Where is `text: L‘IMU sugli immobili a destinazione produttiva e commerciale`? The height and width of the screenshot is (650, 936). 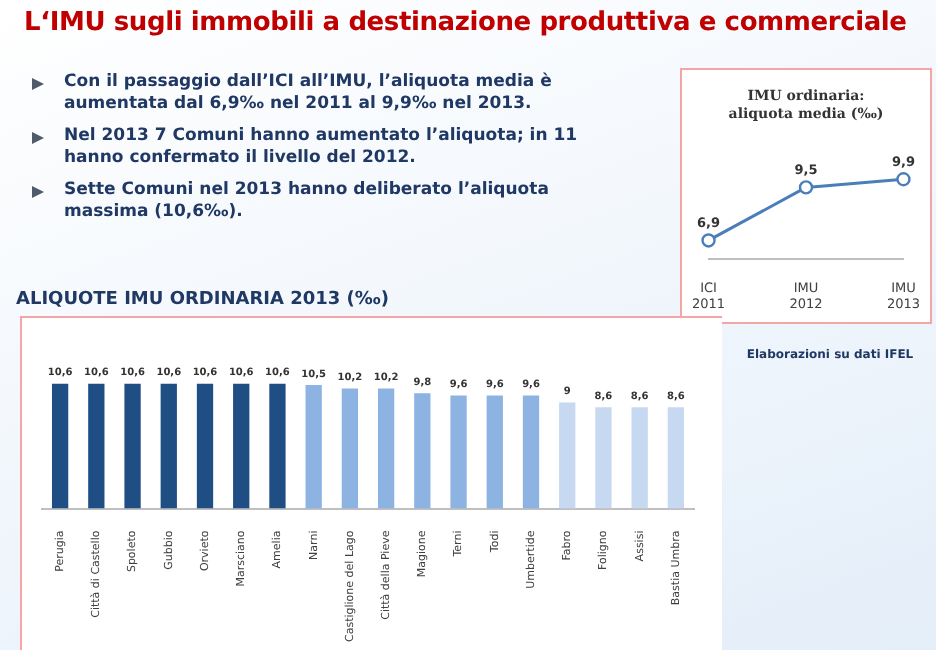
text: L‘IMU sugli immobili a destinazione produttiva e commerciale is located at coordinates (465, 23).